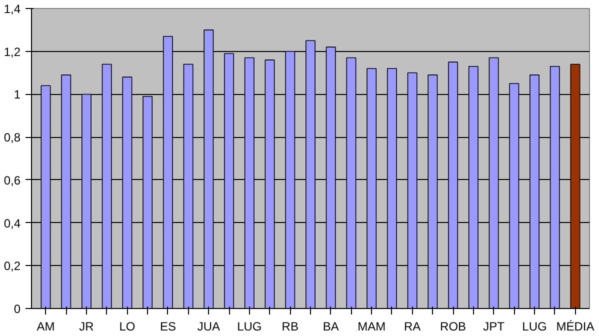 This screenshot has width=599, height=336. What do you see at coordinates (330, 327) in the screenshot?
I see `x-tick-label: BA` at bounding box center [330, 327].